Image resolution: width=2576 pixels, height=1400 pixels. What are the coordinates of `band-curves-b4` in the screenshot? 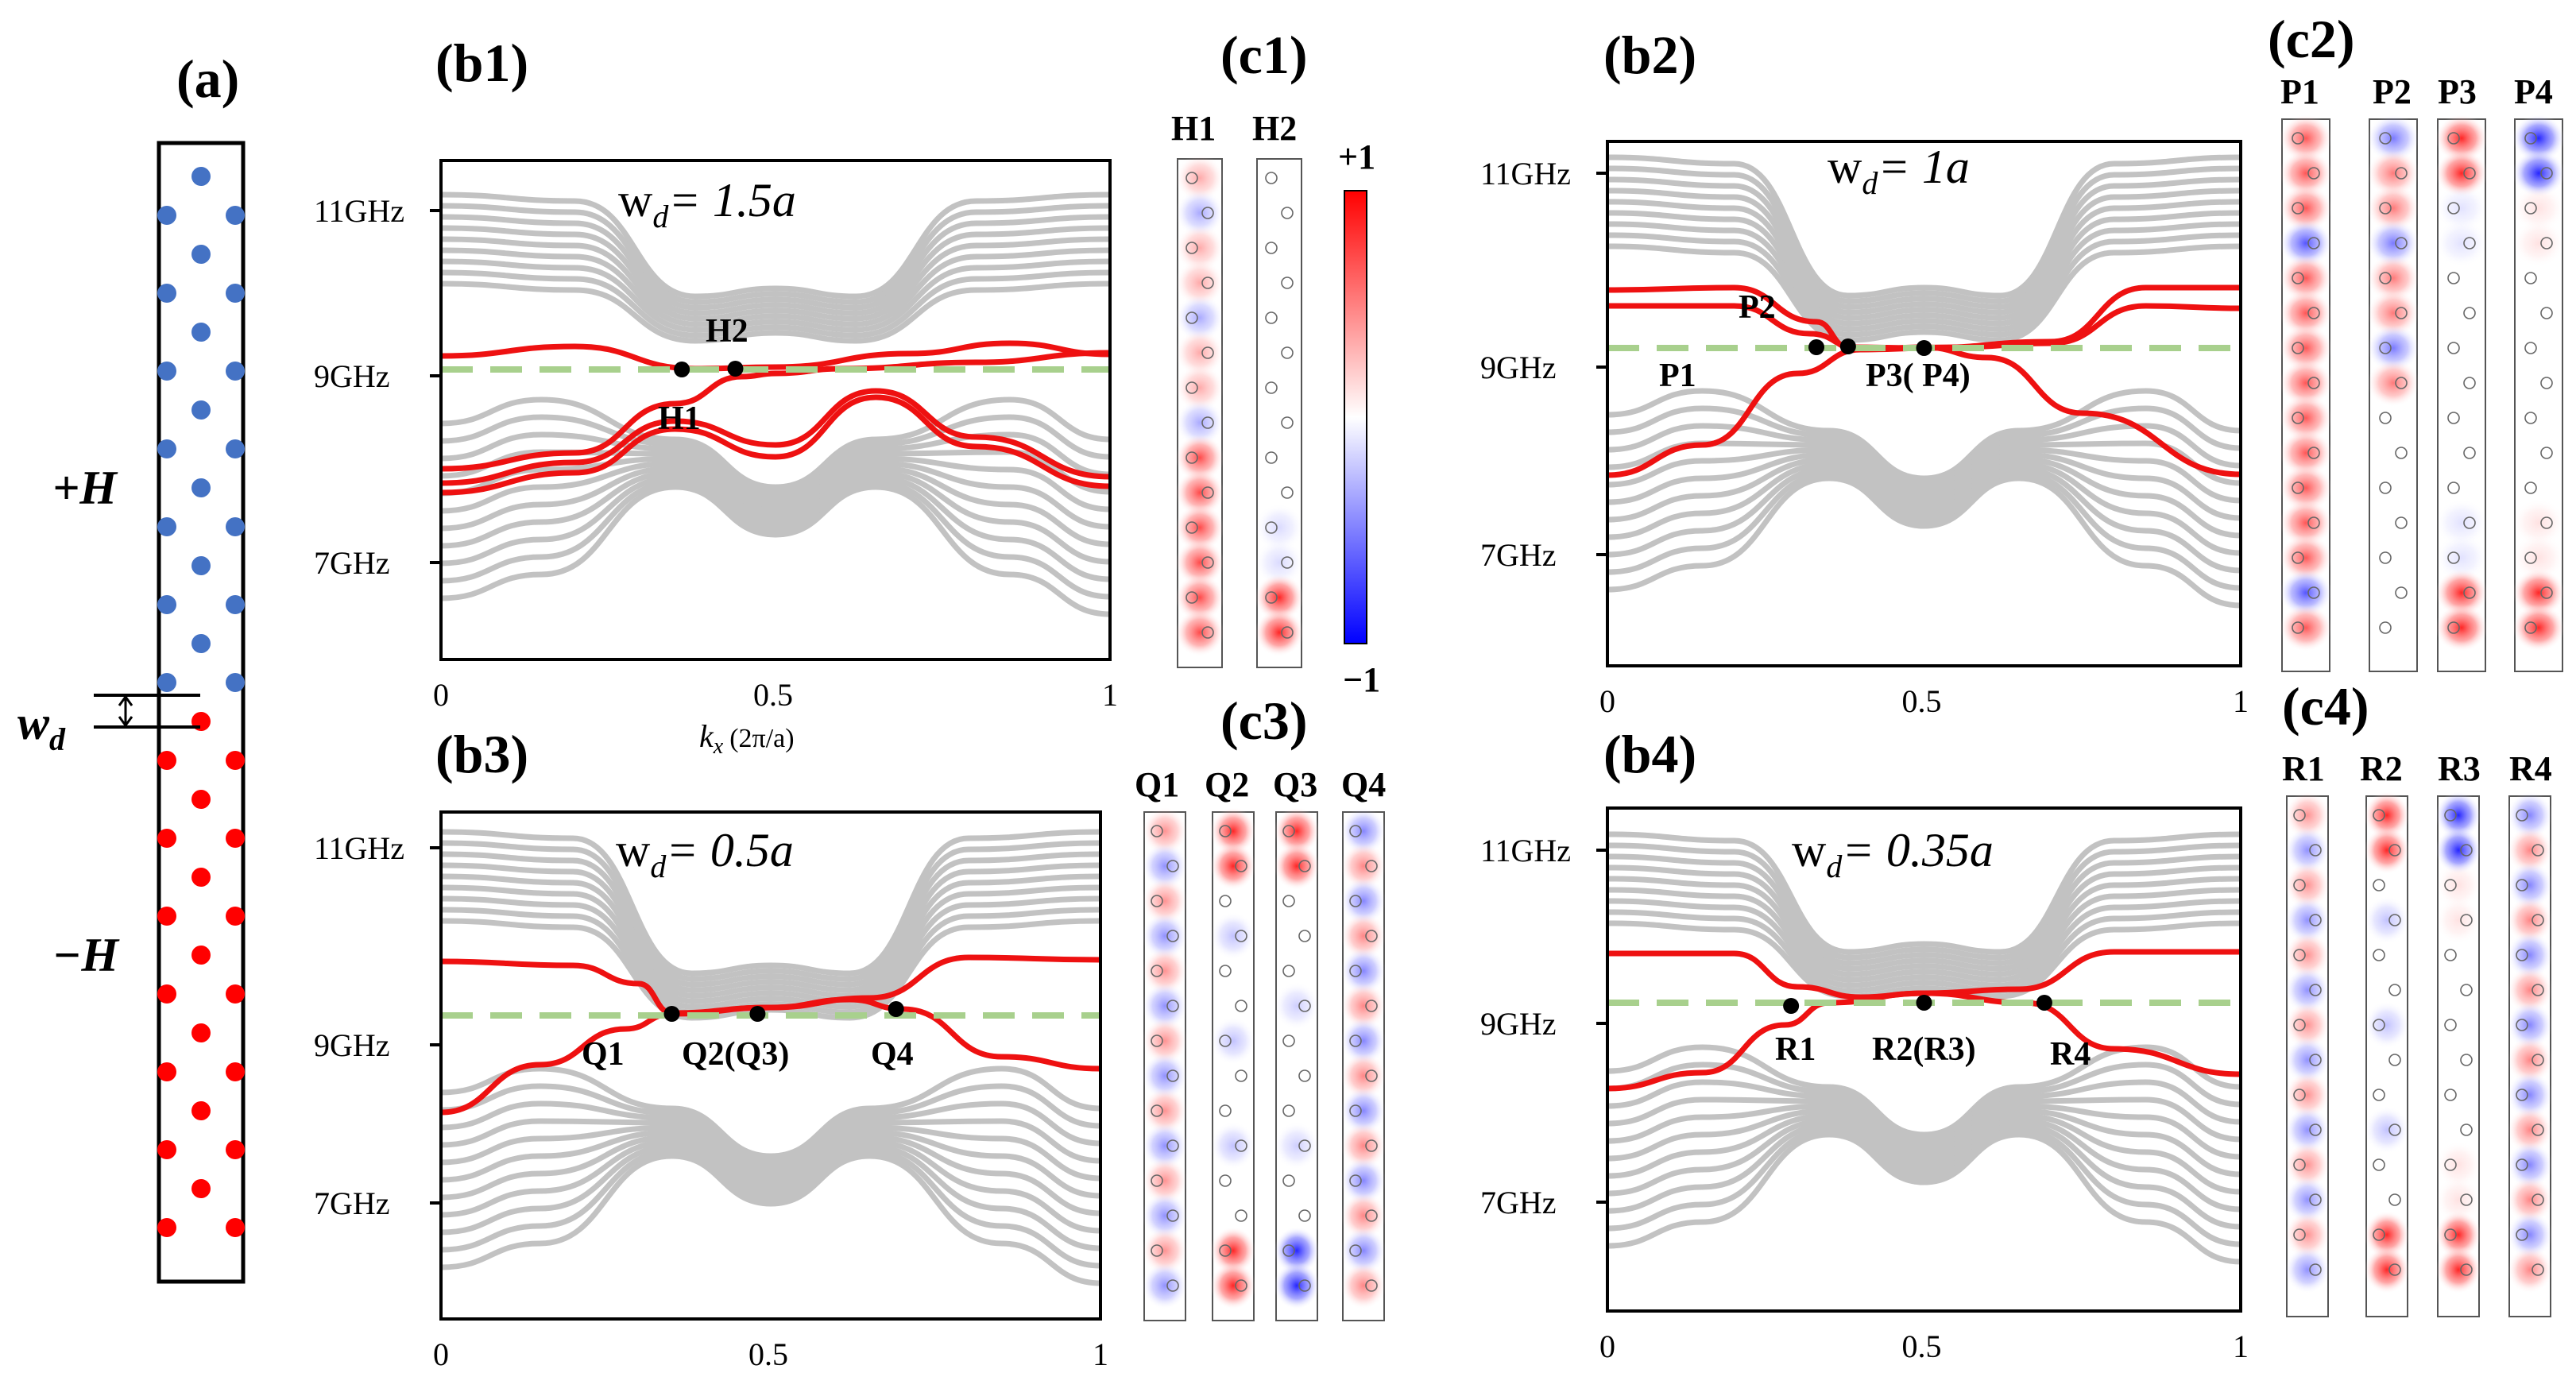 It's located at (1924, 1048).